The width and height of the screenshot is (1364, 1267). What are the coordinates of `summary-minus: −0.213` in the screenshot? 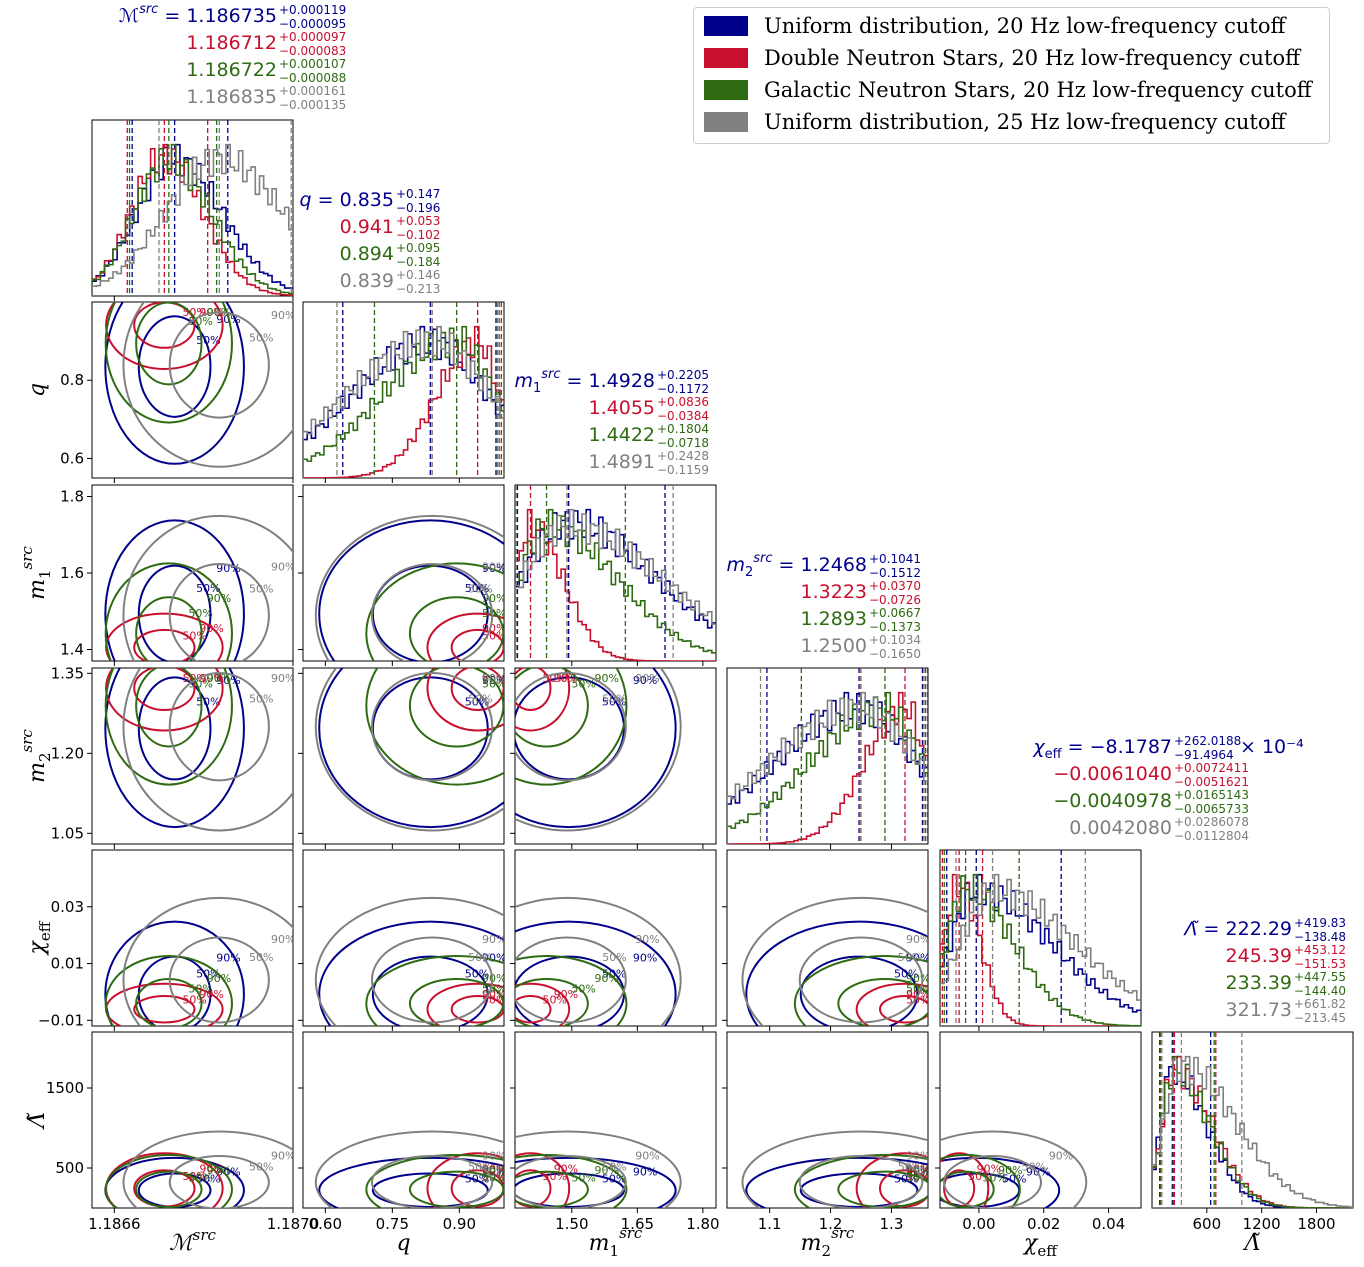 It's located at (418, 289).